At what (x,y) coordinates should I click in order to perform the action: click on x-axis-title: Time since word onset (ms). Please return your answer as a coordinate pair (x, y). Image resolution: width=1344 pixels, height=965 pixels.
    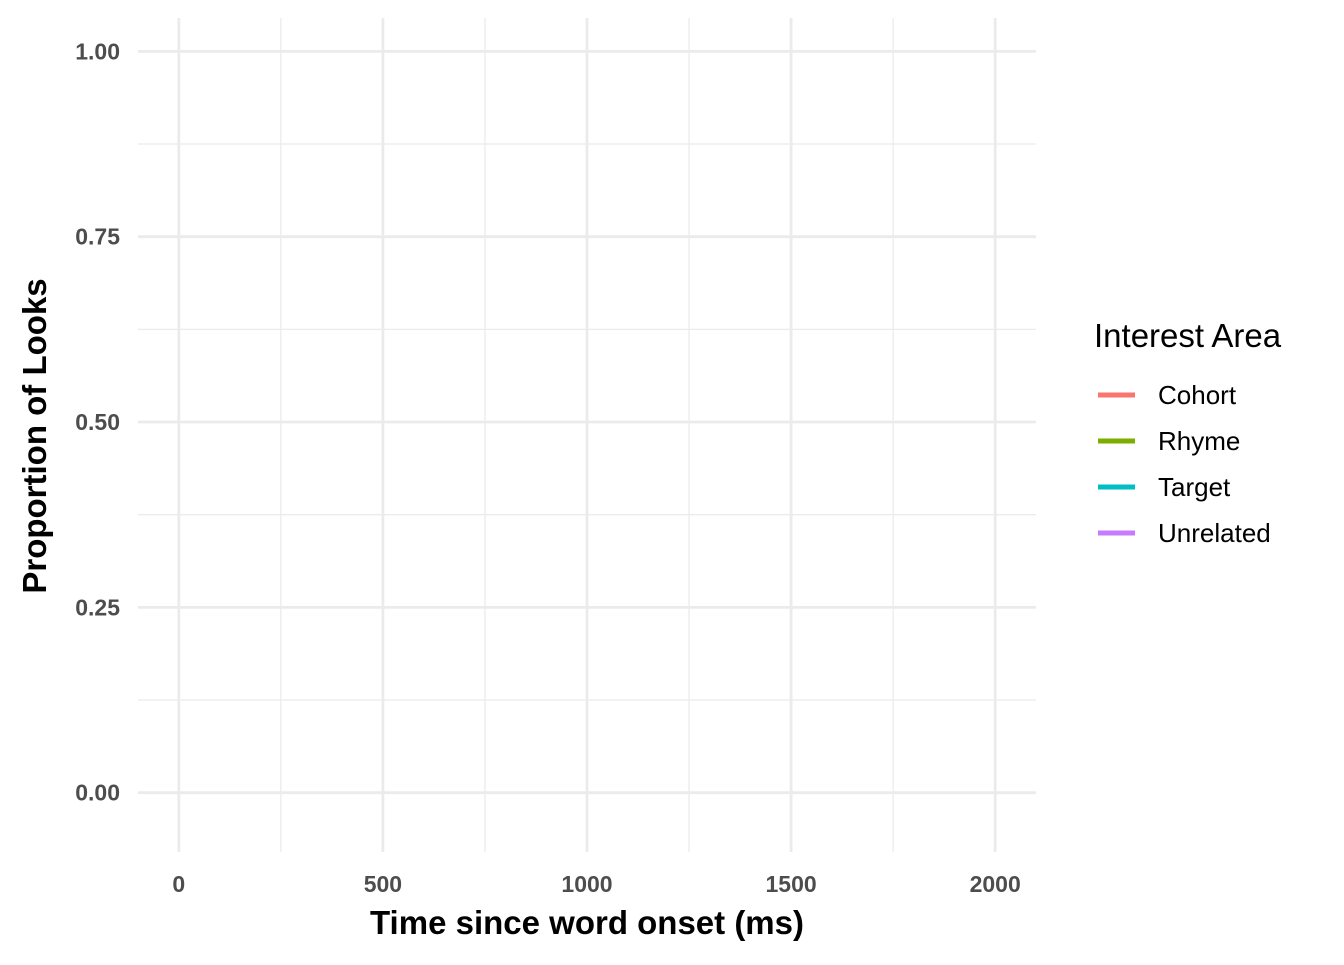
    Looking at the image, I should click on (587, 922).